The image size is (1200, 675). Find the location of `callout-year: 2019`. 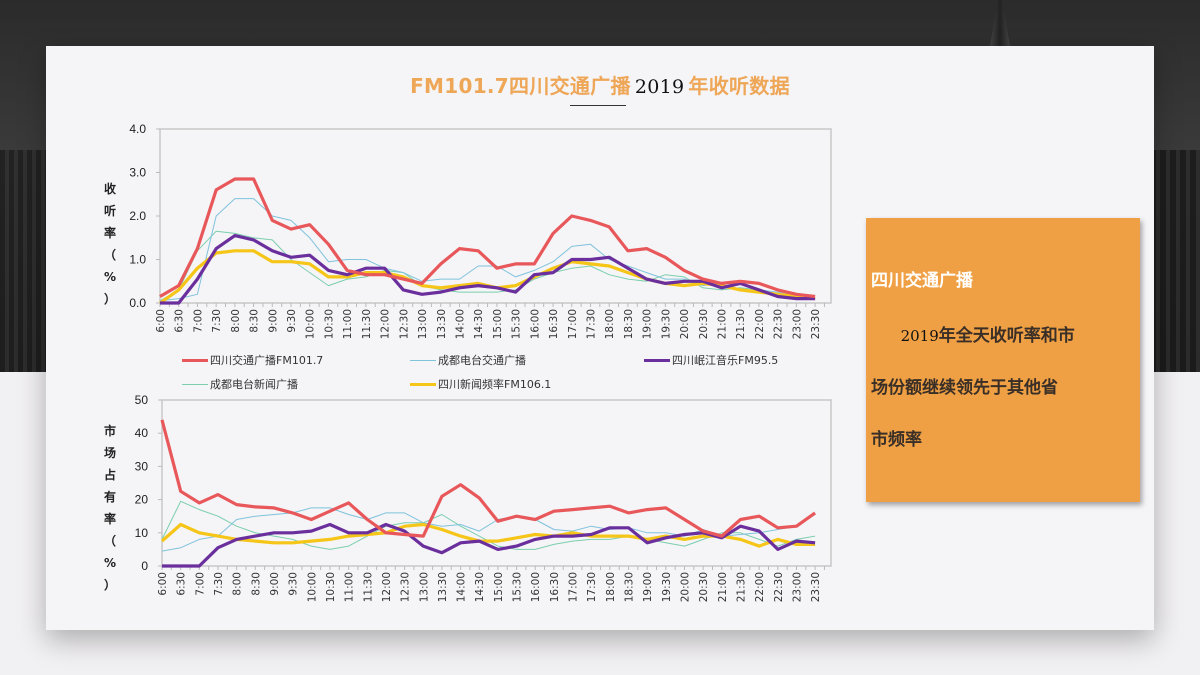

callout-year: 2019 is located at coordinates (919, 336).